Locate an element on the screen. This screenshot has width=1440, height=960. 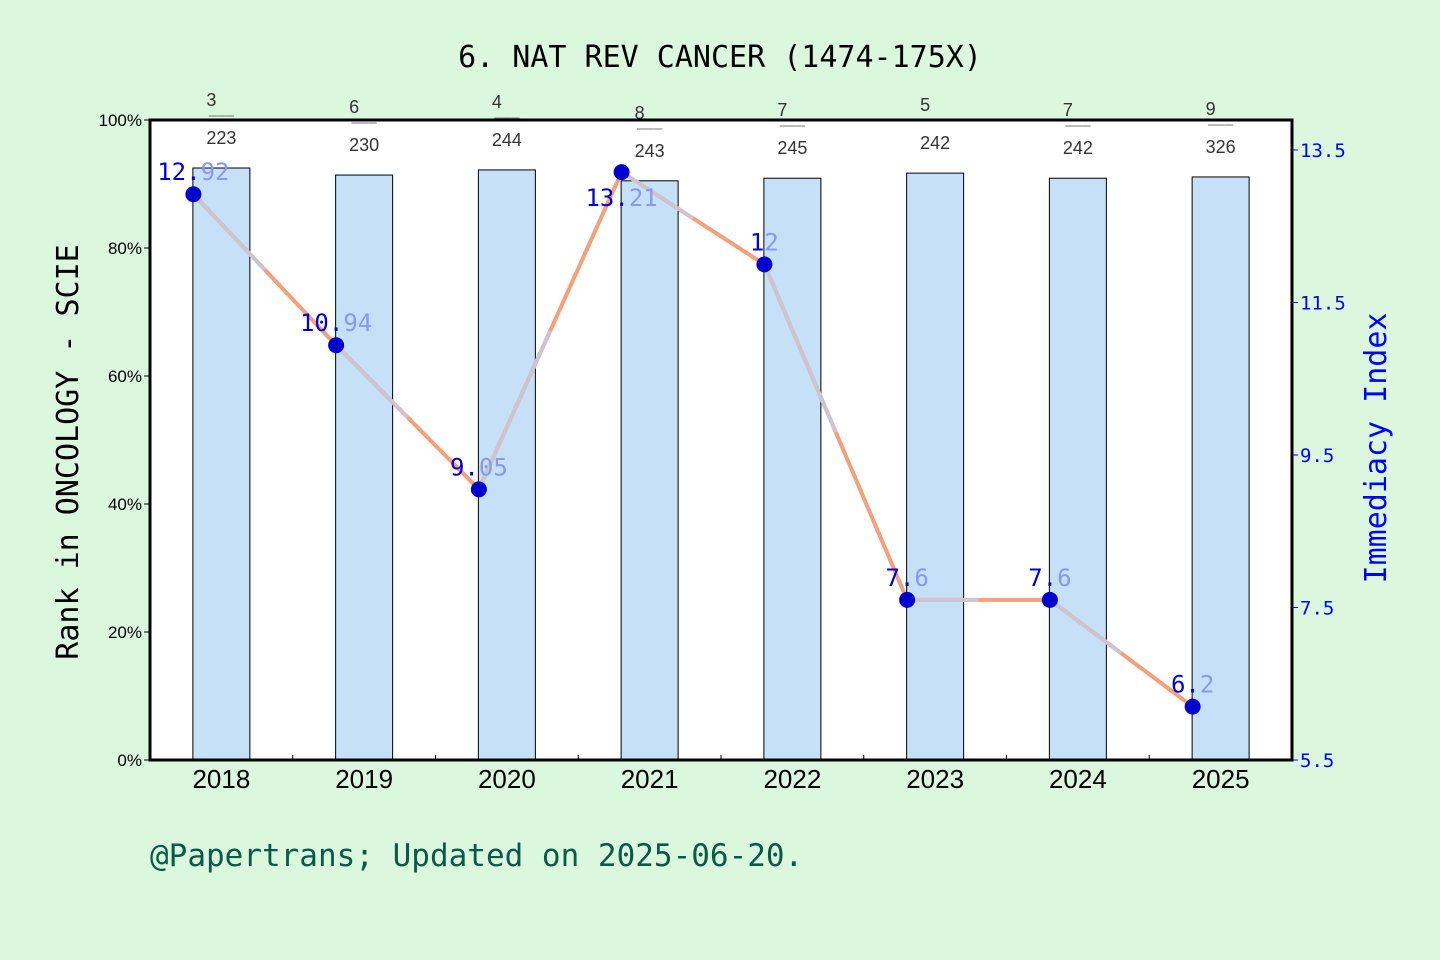
x-tick-label: 2019 is located at coordinates (364, 779).